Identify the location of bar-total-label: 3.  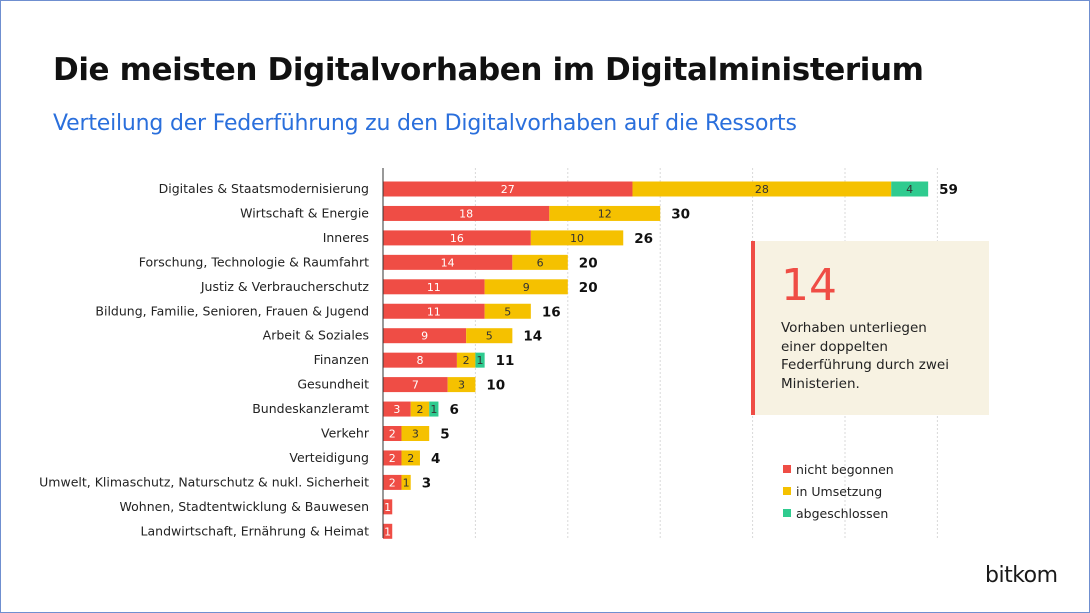
(426, 483).